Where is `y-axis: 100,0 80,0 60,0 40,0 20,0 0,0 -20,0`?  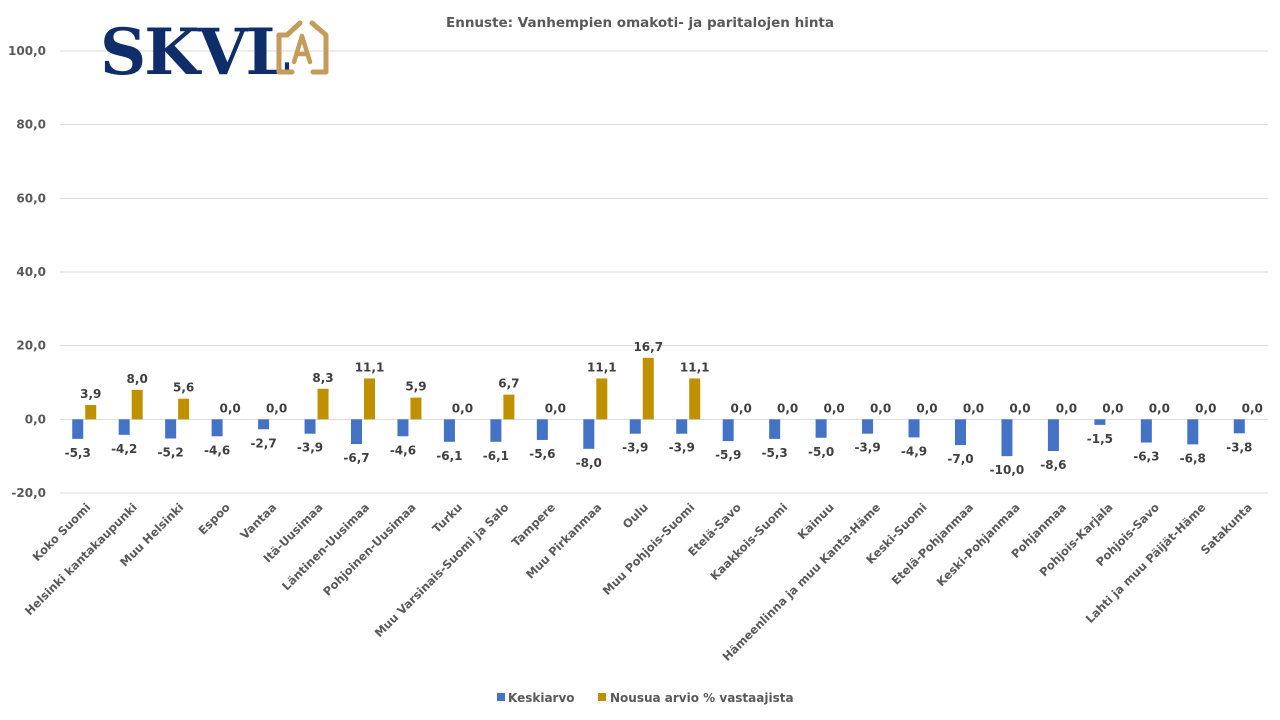 y-axis: 100,0 80,0 60,0 40,0 20,0 0,0 -20,0 is located at coordinates (27, 272).